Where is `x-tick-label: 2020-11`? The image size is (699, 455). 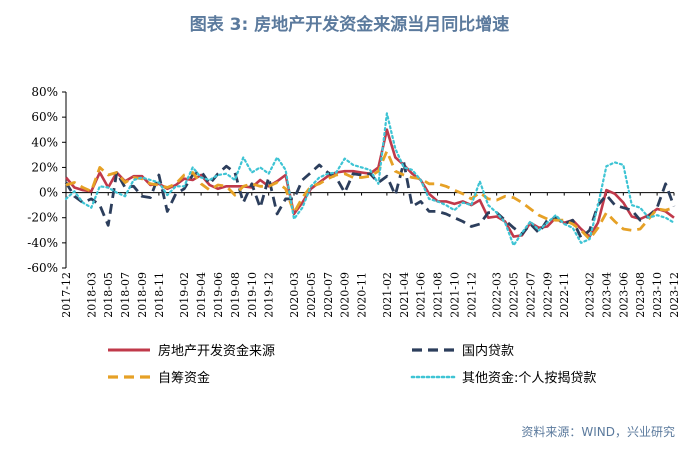
x-tick-label: 2020-11 is located at coordinates (362, 295).